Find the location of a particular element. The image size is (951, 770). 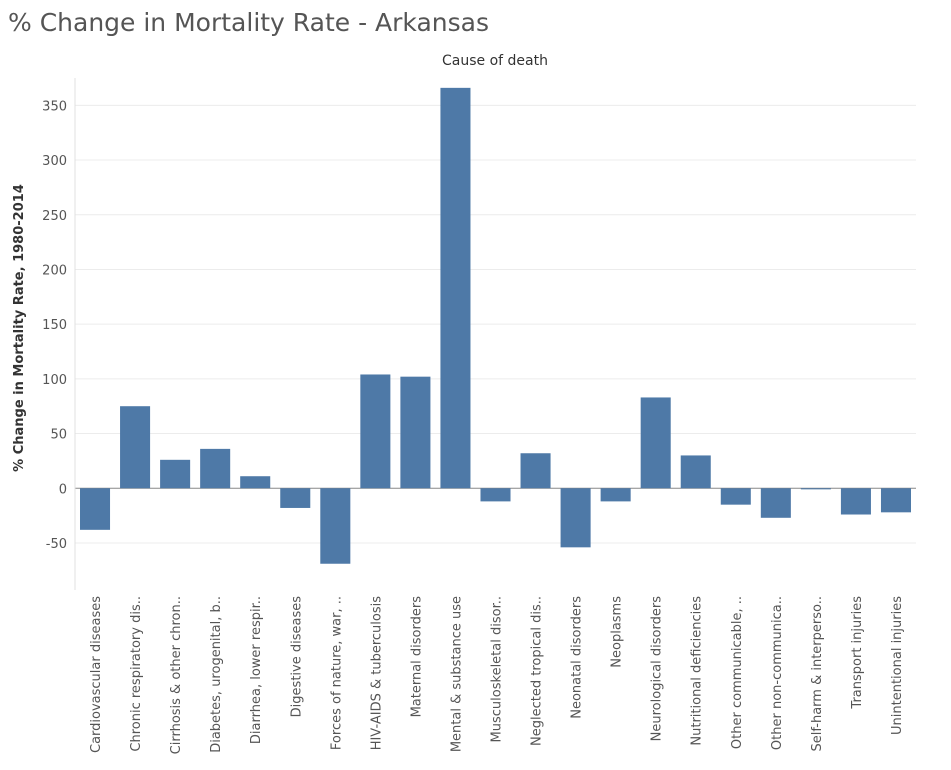

x-tick-label: Nutritional deficiencies is located at coordinates (697, 671).